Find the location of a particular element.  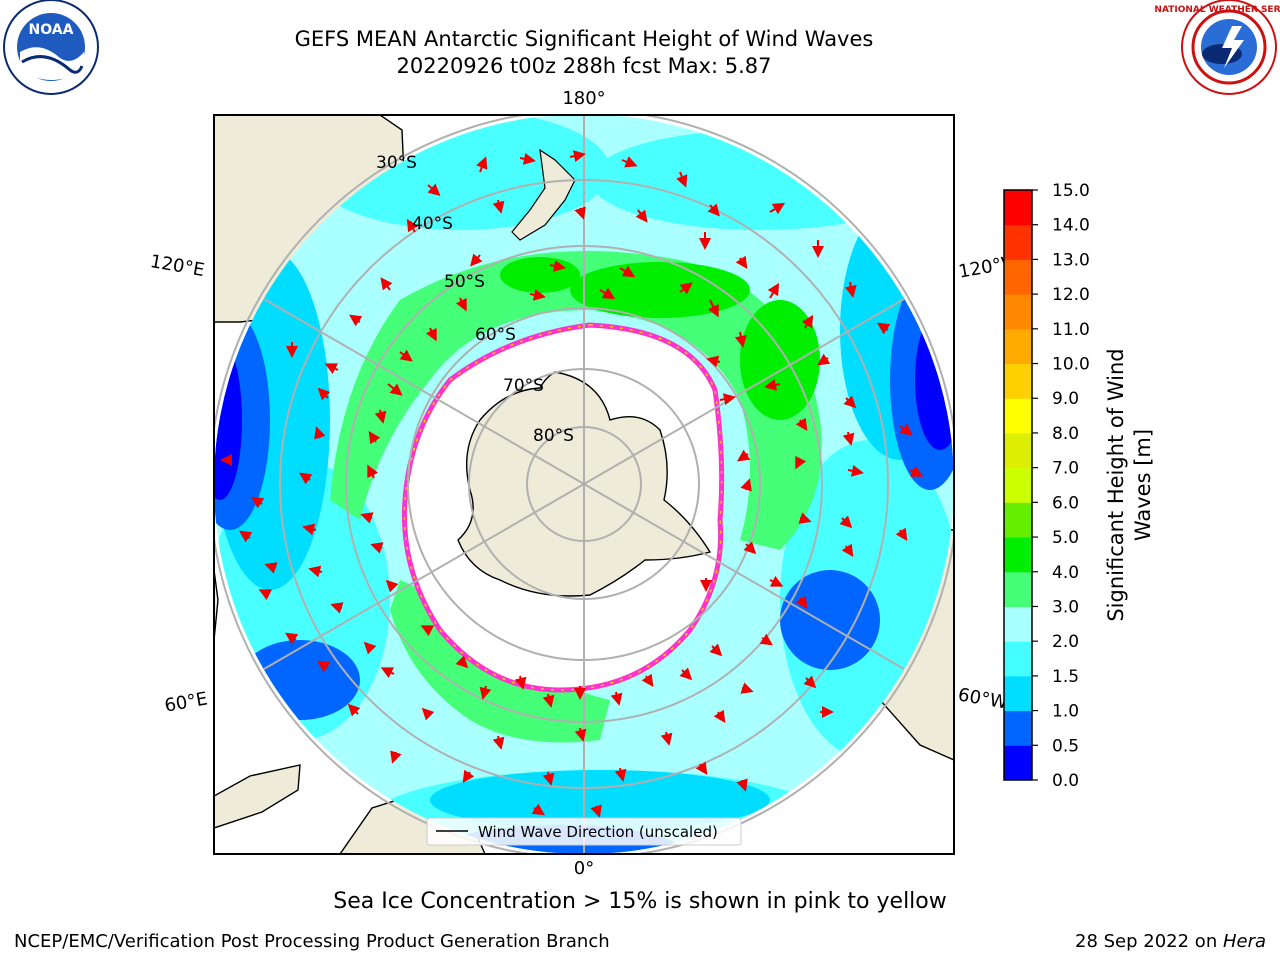

footer-host: Hera is located at coordinates (1244, 941).